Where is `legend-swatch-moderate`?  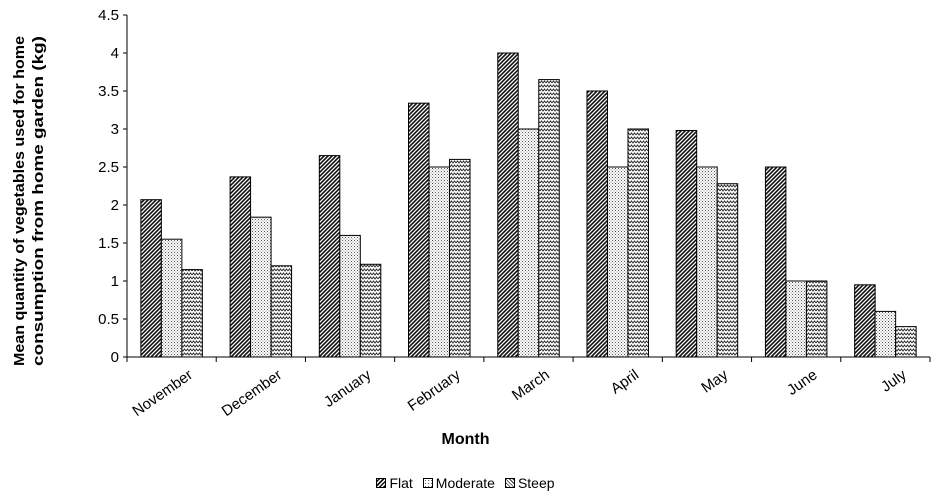 legend-swatch-moderate is located at coordinates (427, 483).